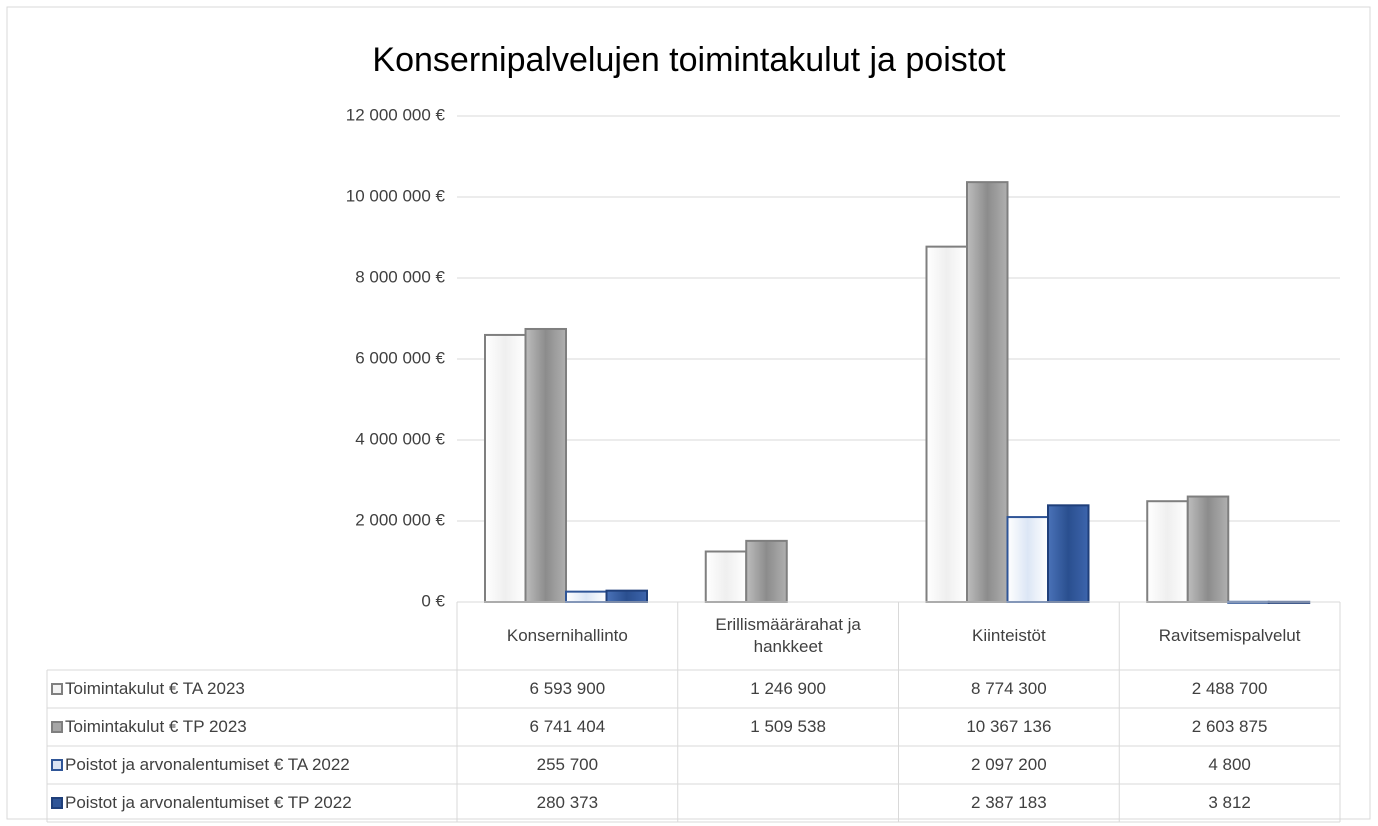 This screenshot has height=826, width=1378. I want to click on legend-entry: Toimintakulut € TP 2023, so click(252, 727).